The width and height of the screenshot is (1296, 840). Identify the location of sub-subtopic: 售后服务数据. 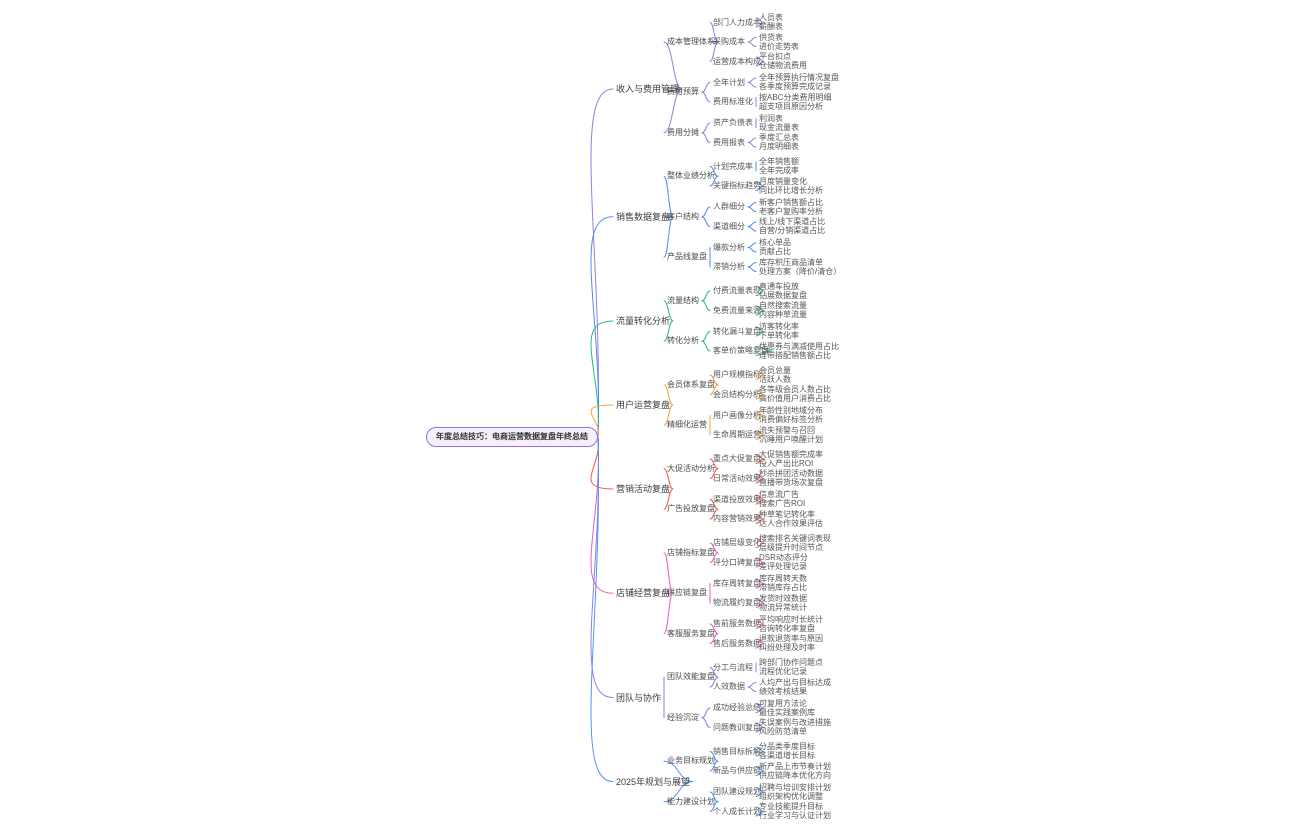
(737, 643).